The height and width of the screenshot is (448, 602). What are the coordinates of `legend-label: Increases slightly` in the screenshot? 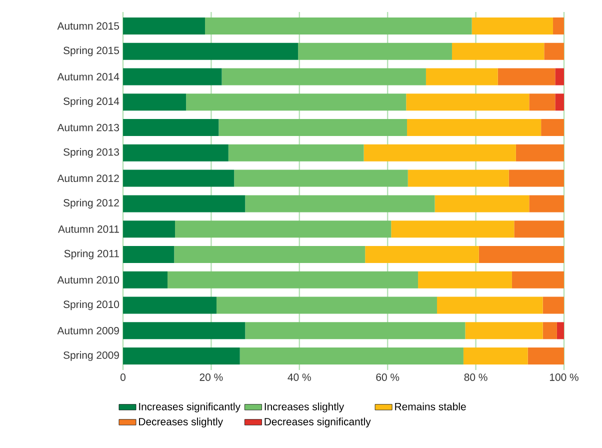 It's located at (304, 407).